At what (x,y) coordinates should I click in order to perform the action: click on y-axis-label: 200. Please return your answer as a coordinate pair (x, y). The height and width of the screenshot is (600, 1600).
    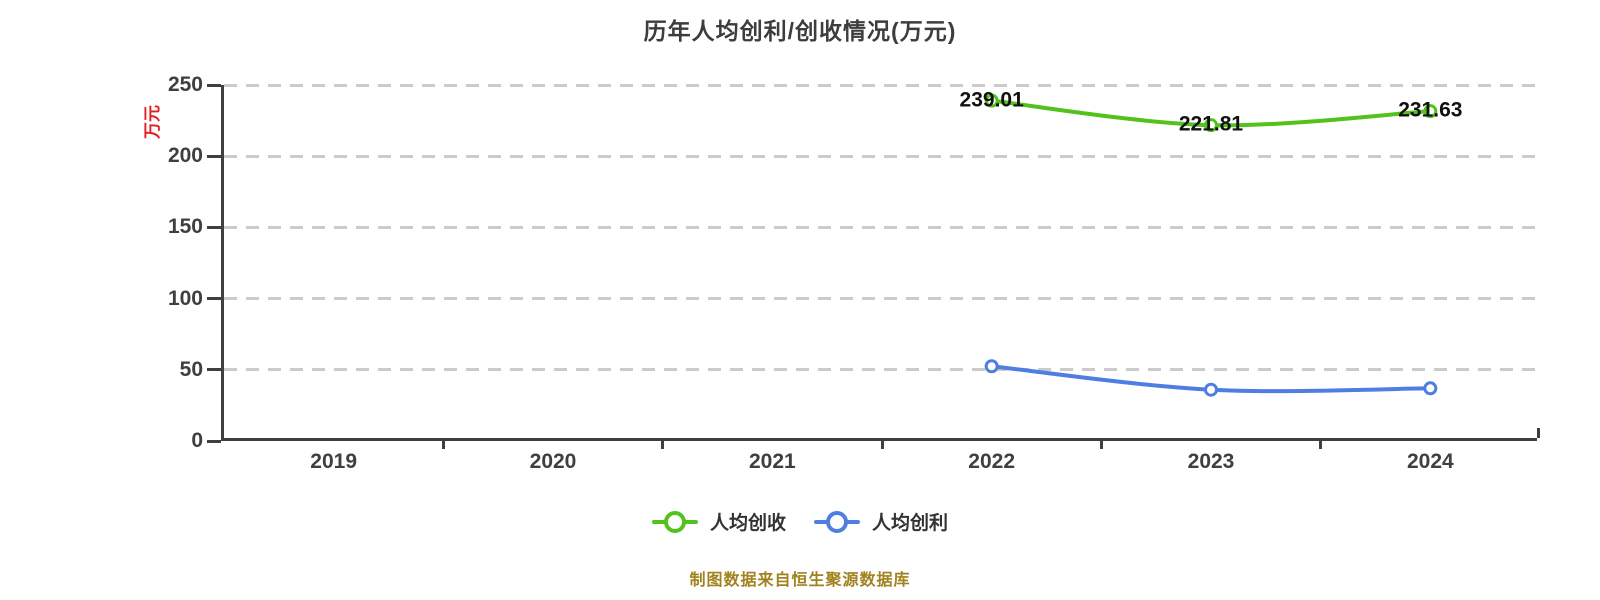
    Looking at the image, I should click on (185, 156).